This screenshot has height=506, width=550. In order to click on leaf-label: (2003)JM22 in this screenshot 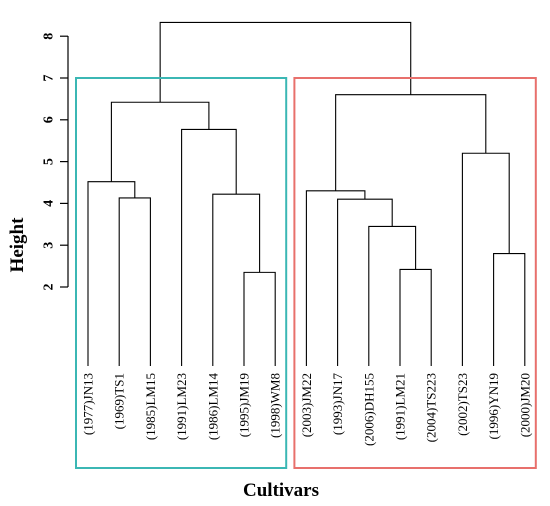, I will do `click(306, 405)`.